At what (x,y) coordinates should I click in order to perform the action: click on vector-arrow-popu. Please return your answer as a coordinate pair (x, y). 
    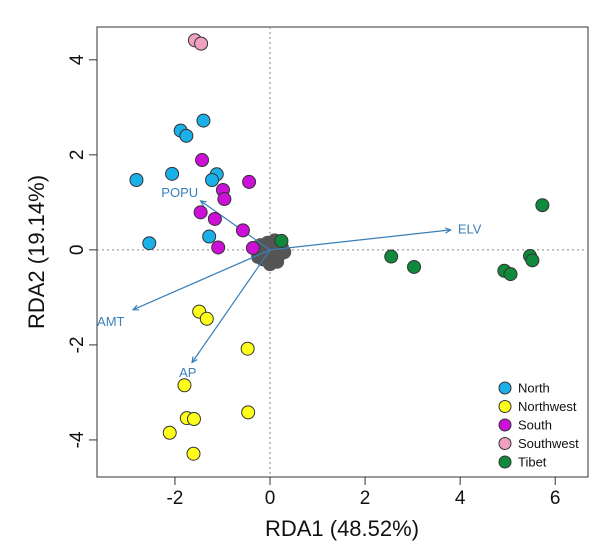
    Looking at the image, I should click on (235, 225).